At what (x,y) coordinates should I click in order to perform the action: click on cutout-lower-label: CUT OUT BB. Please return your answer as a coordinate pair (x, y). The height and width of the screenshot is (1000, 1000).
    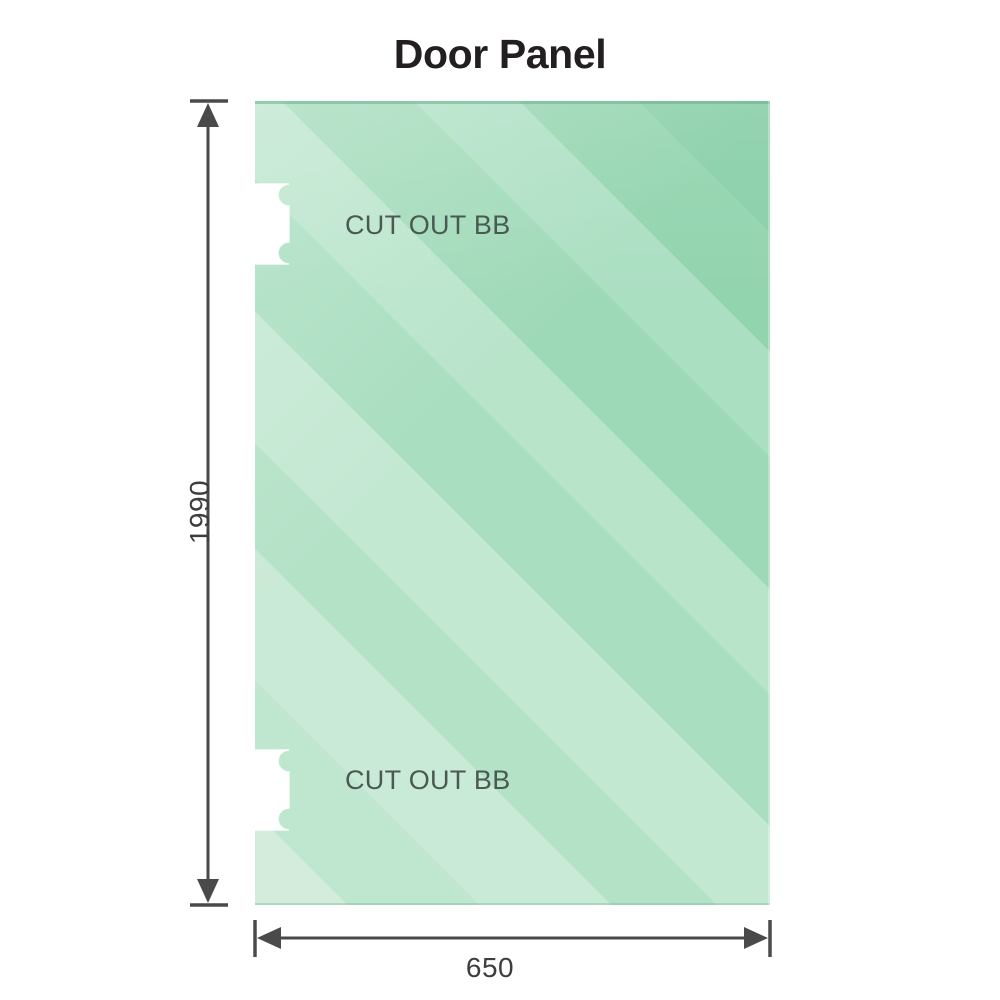
    Looking at the image, I should click on (428, 780).